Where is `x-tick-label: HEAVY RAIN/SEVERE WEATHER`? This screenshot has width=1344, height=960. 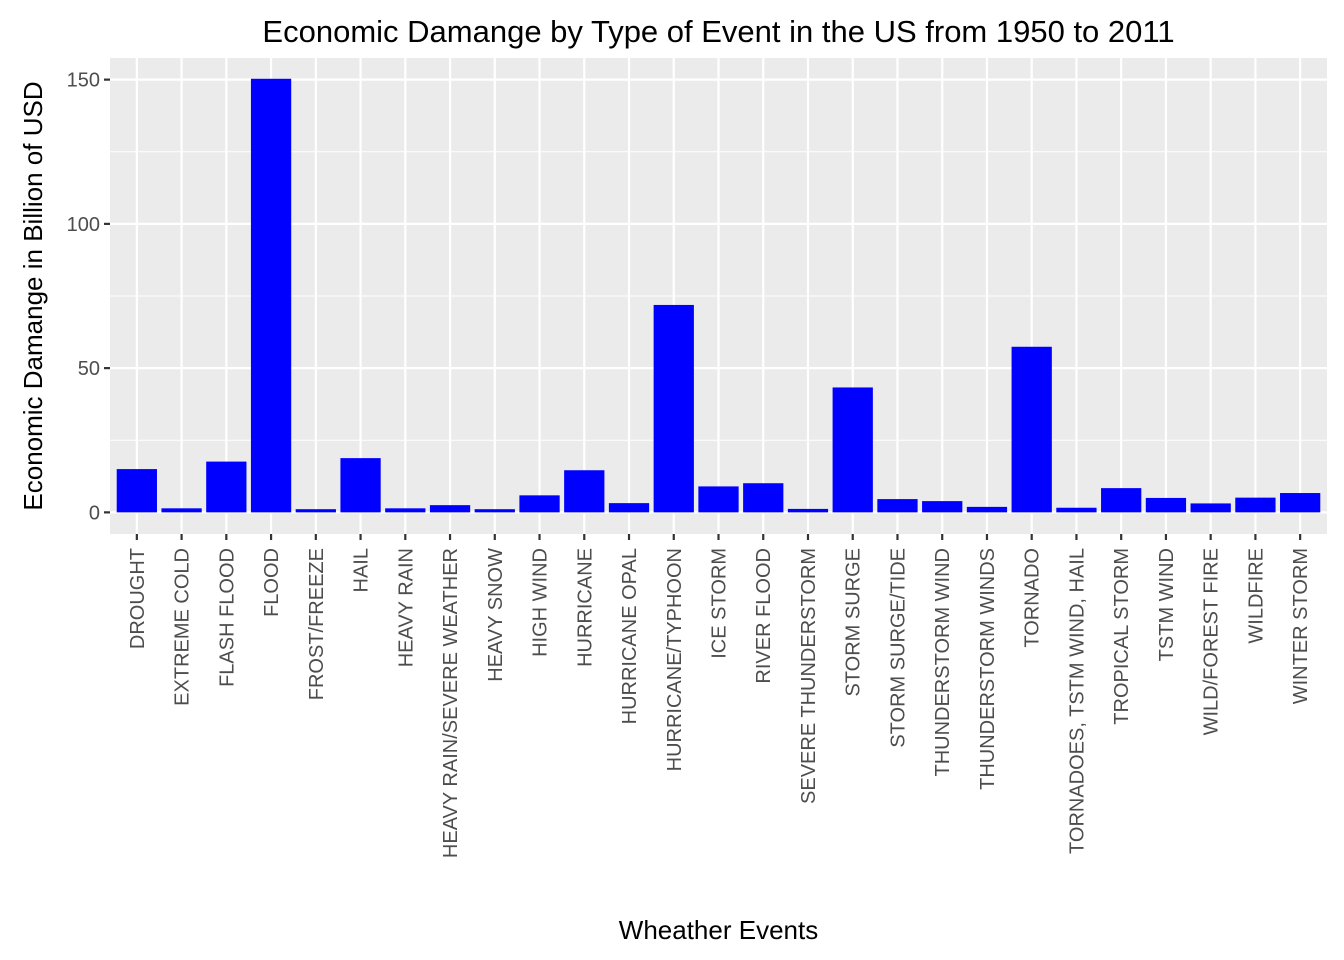 x-tick-label: HEAVY RAIN/SEVERE WEATHER is located at coordinates (451, 703).